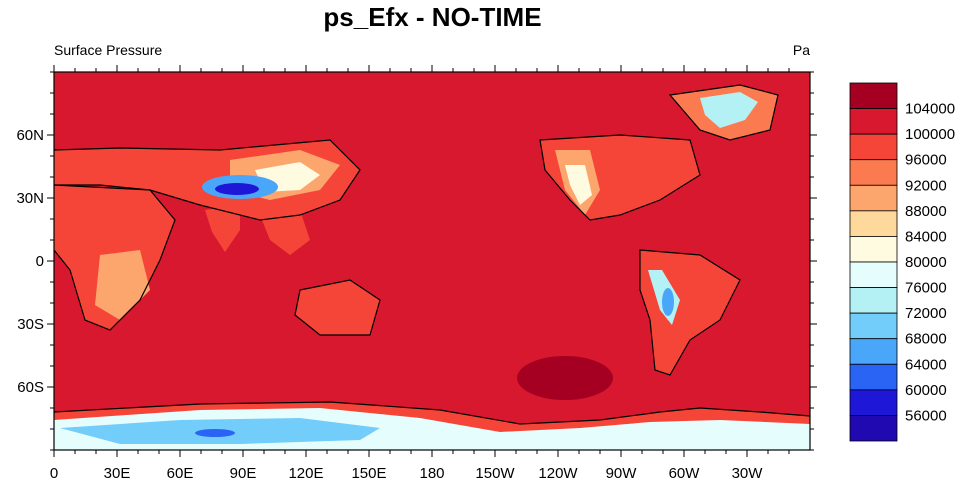 The image size is (965, 488). What do you see at coordinates (926, 288) in the screenshot?
I see `colorbar-label: 76000` at bounding box center [926, 288].